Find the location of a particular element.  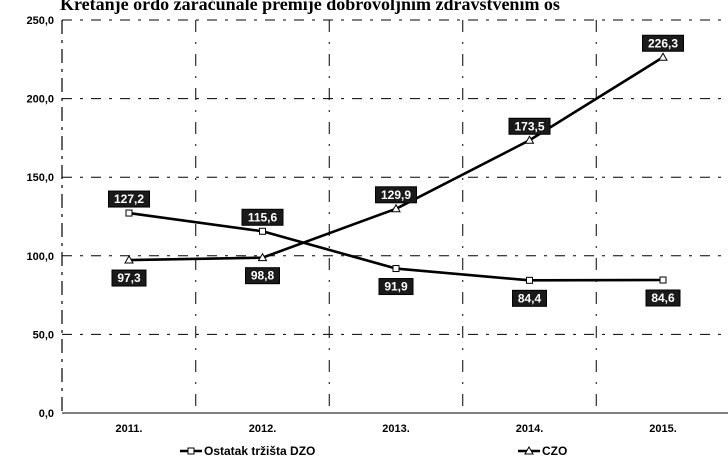

data-label-series1: 98,8 is located at coordinates (262, 276).